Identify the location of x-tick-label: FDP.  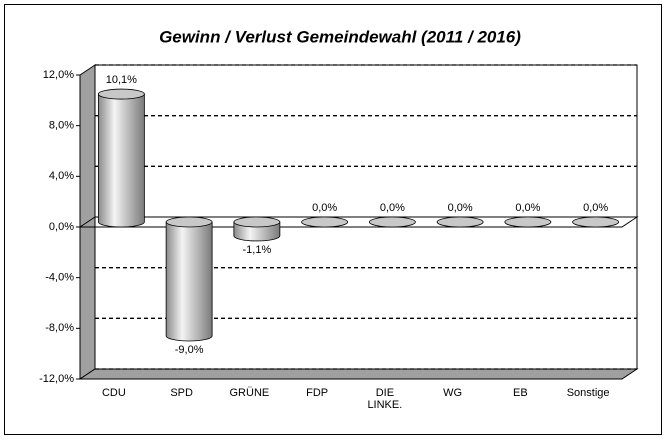
(317, 393).